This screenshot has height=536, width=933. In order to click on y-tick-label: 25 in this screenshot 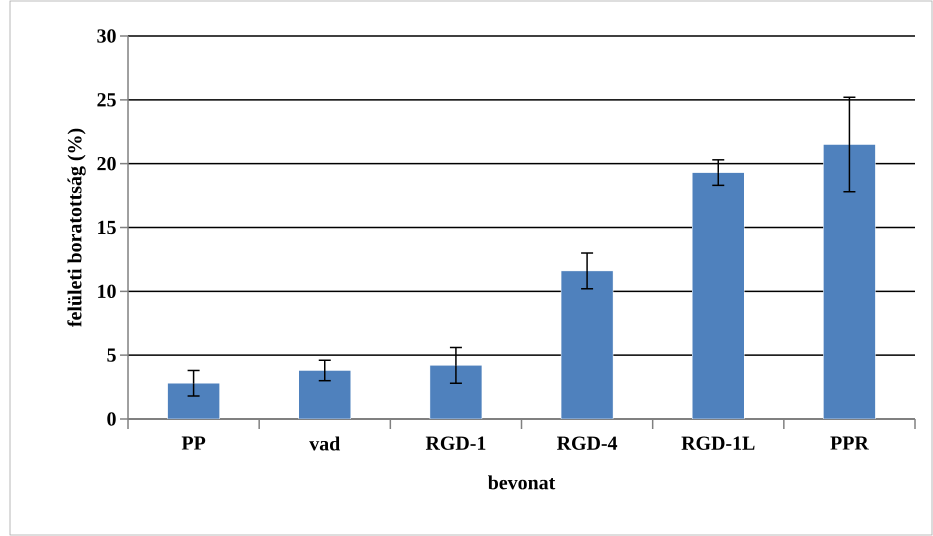, I will do `click(106, 100)`.